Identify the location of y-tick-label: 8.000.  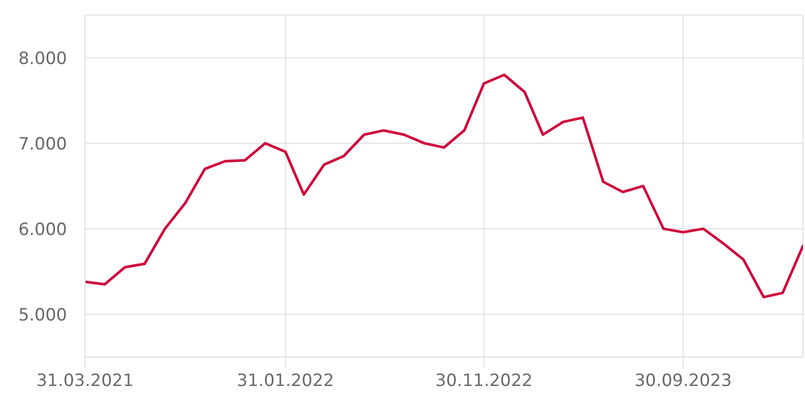
(42, 58).